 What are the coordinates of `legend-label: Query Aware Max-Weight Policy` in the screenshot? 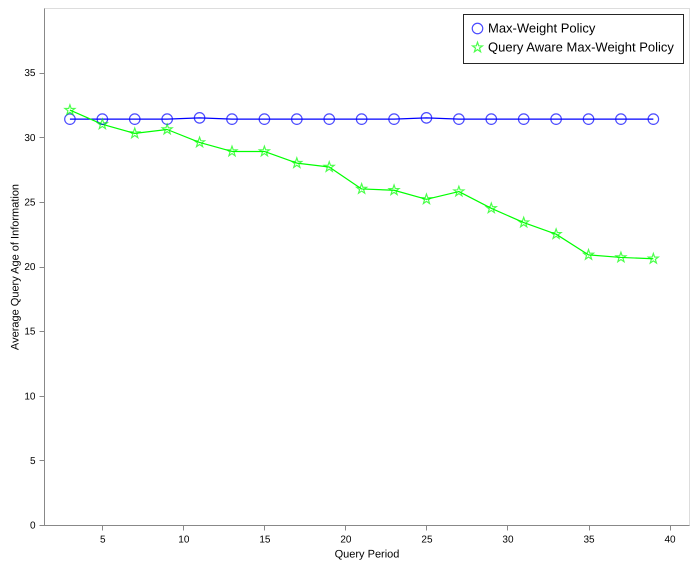 It's located at (581, 47).